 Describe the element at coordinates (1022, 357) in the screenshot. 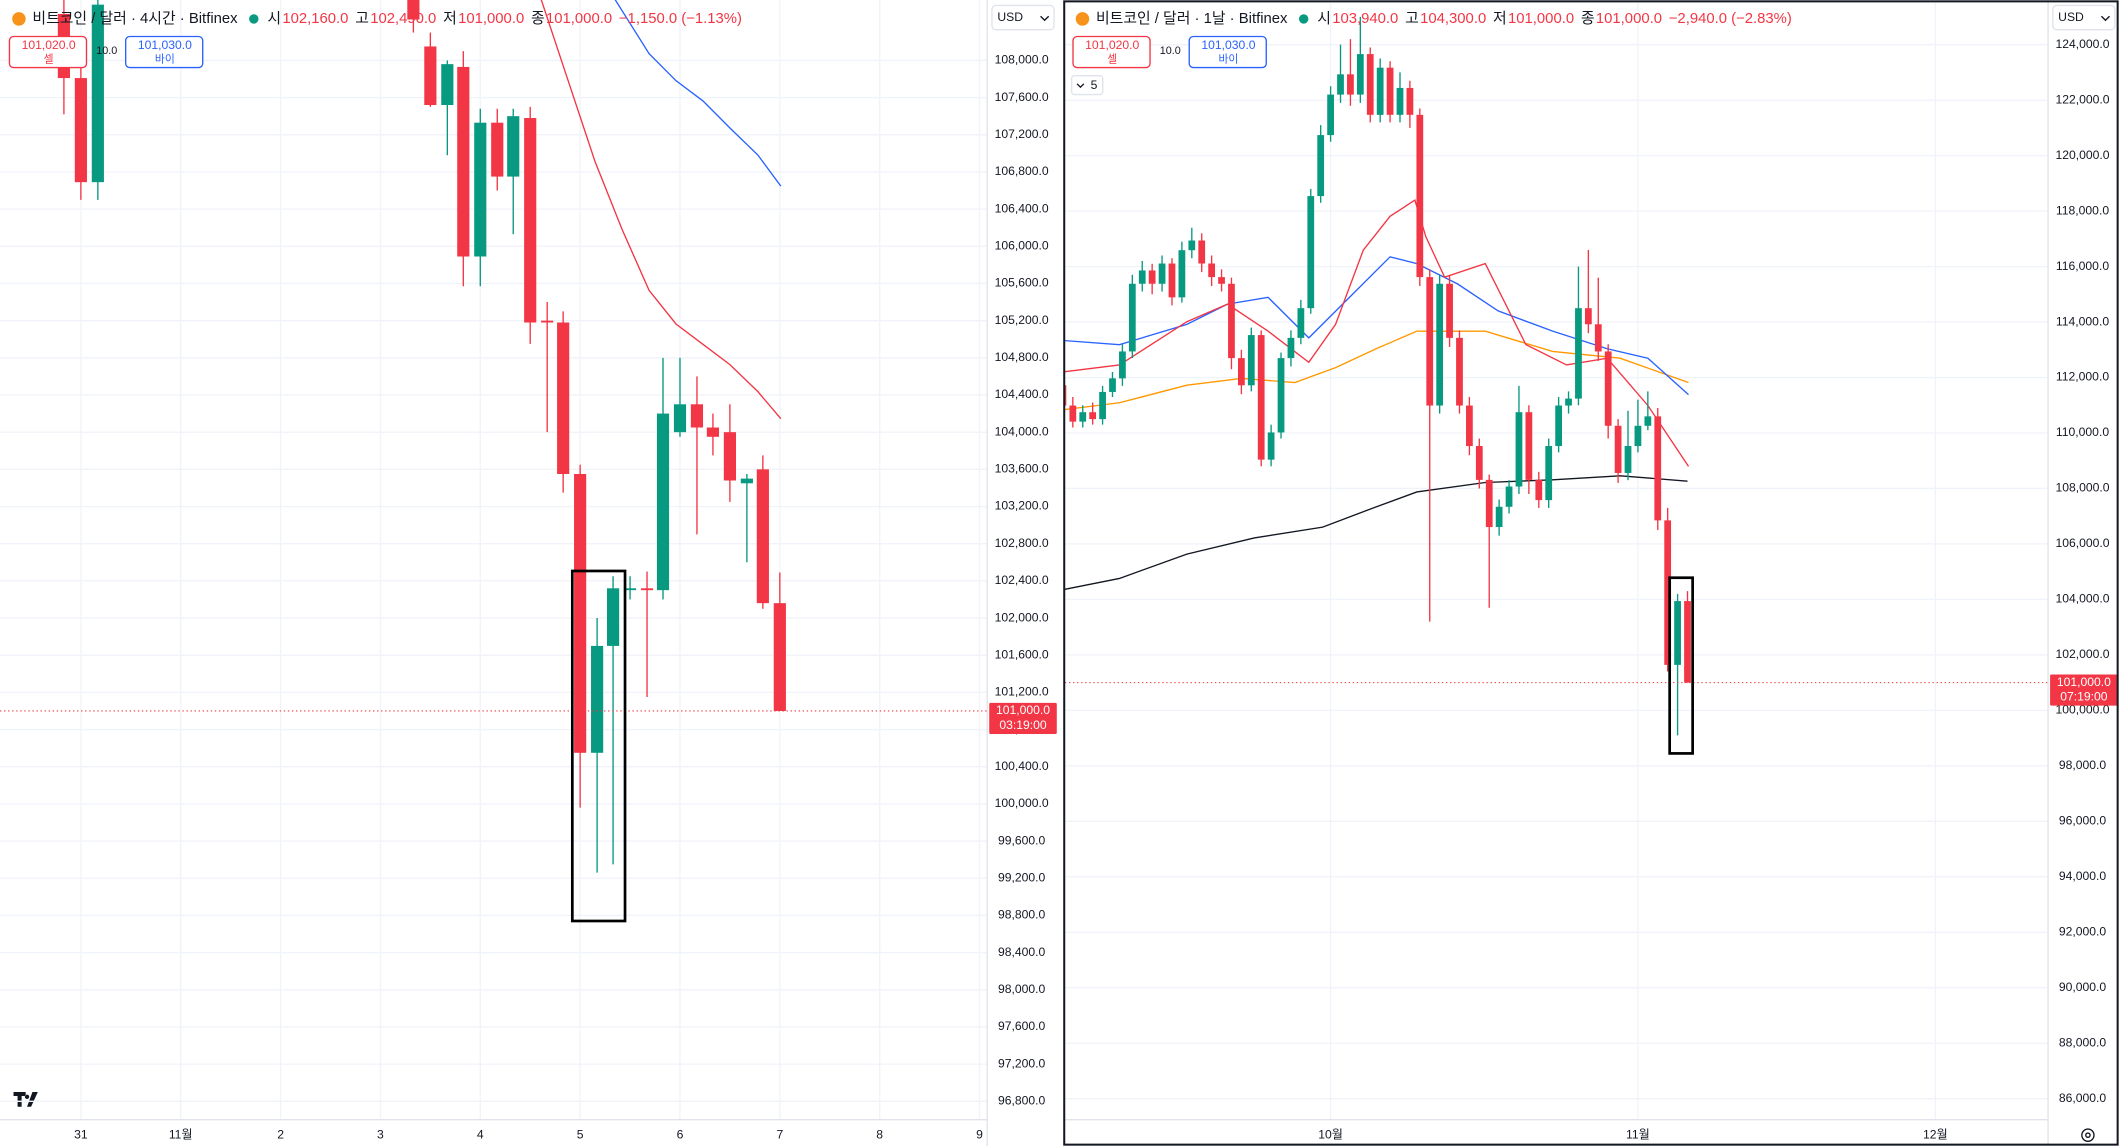

I see `y-tick-label: 104,800.0` at that location.